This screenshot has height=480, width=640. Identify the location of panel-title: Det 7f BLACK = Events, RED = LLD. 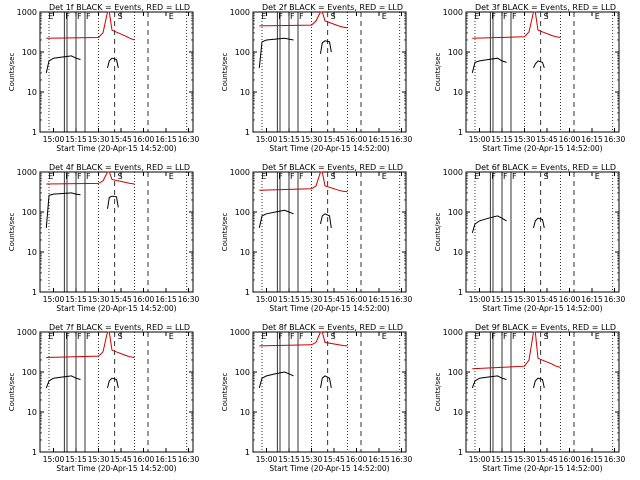
(119, 327).